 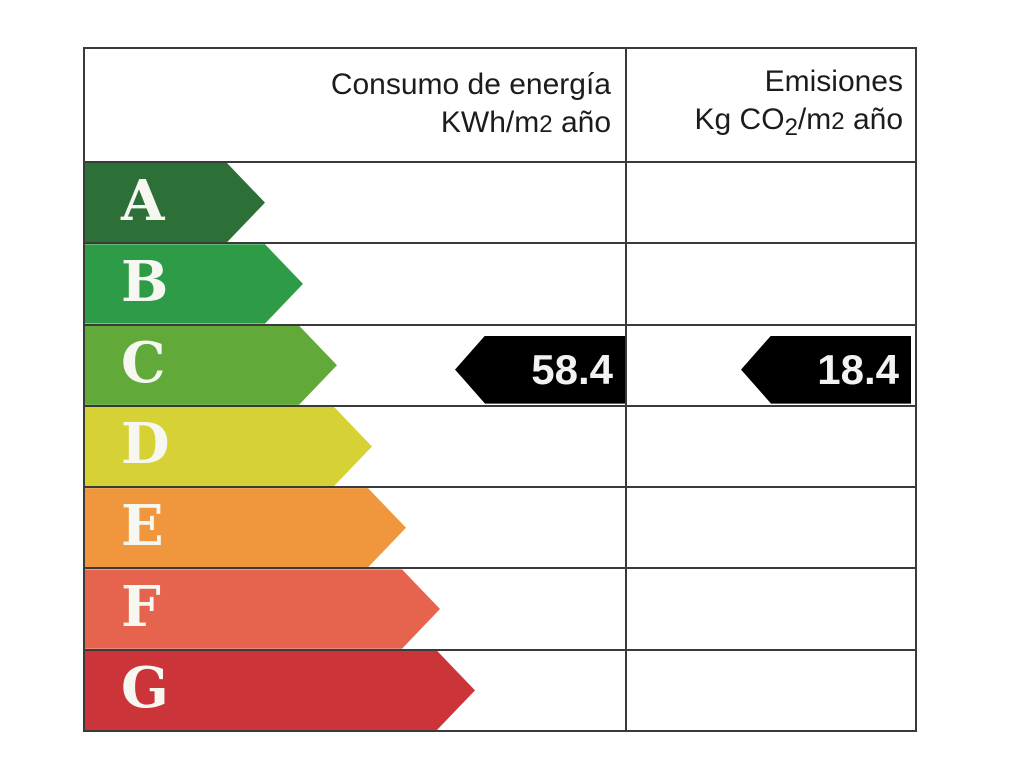 I want to click on rating-row-b: B, so click(x=500, y=283).